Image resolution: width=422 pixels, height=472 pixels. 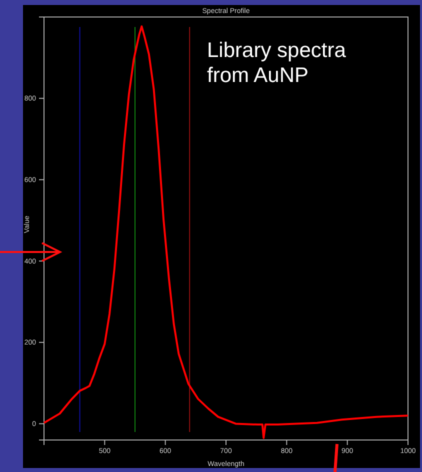 I want to click on annotation: Library spectra from AuNP, so click(x=276, y=63).